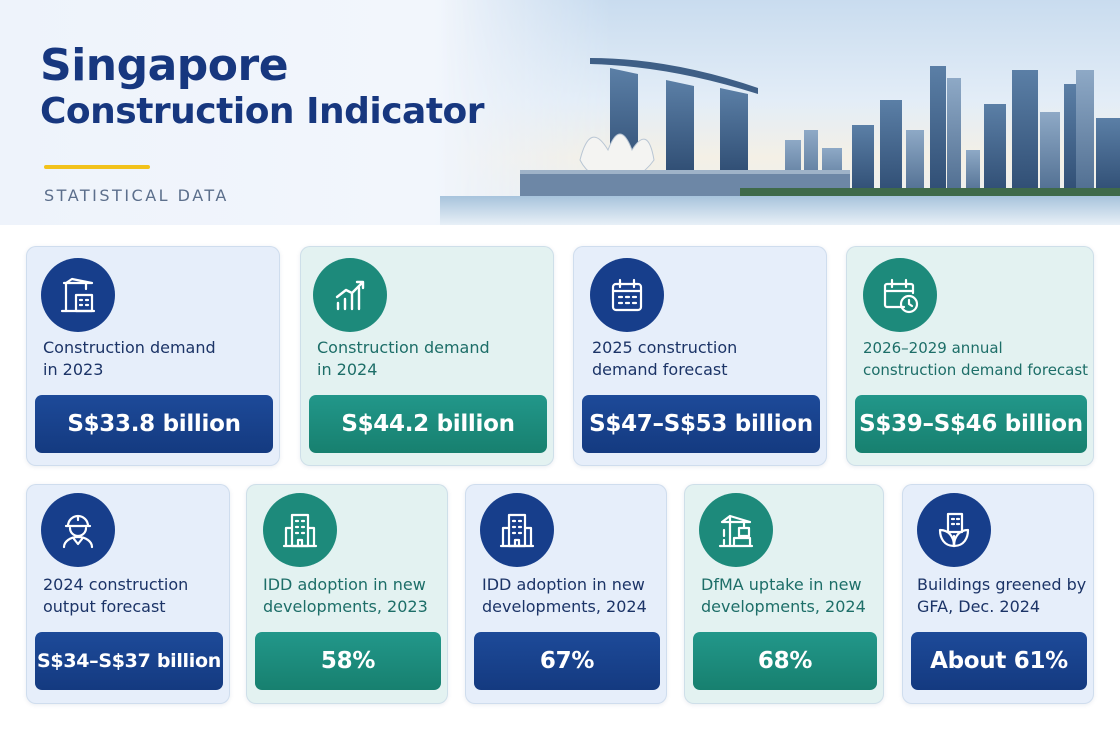 This screenshot has height=745, width=1120. I want to click on calendar-clock-icon, so click(900, 295).